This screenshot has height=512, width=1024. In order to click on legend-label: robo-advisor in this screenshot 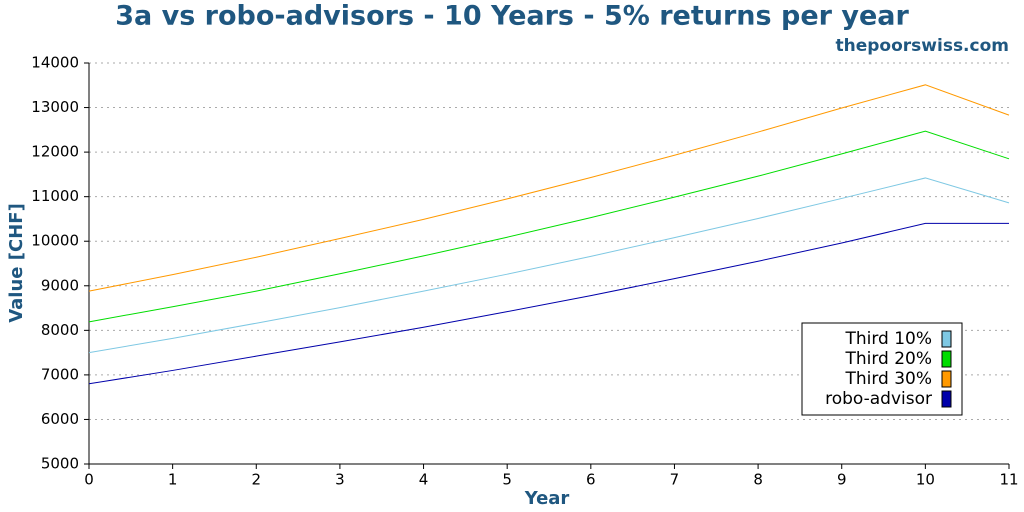, I will do `click(878, 399)`.